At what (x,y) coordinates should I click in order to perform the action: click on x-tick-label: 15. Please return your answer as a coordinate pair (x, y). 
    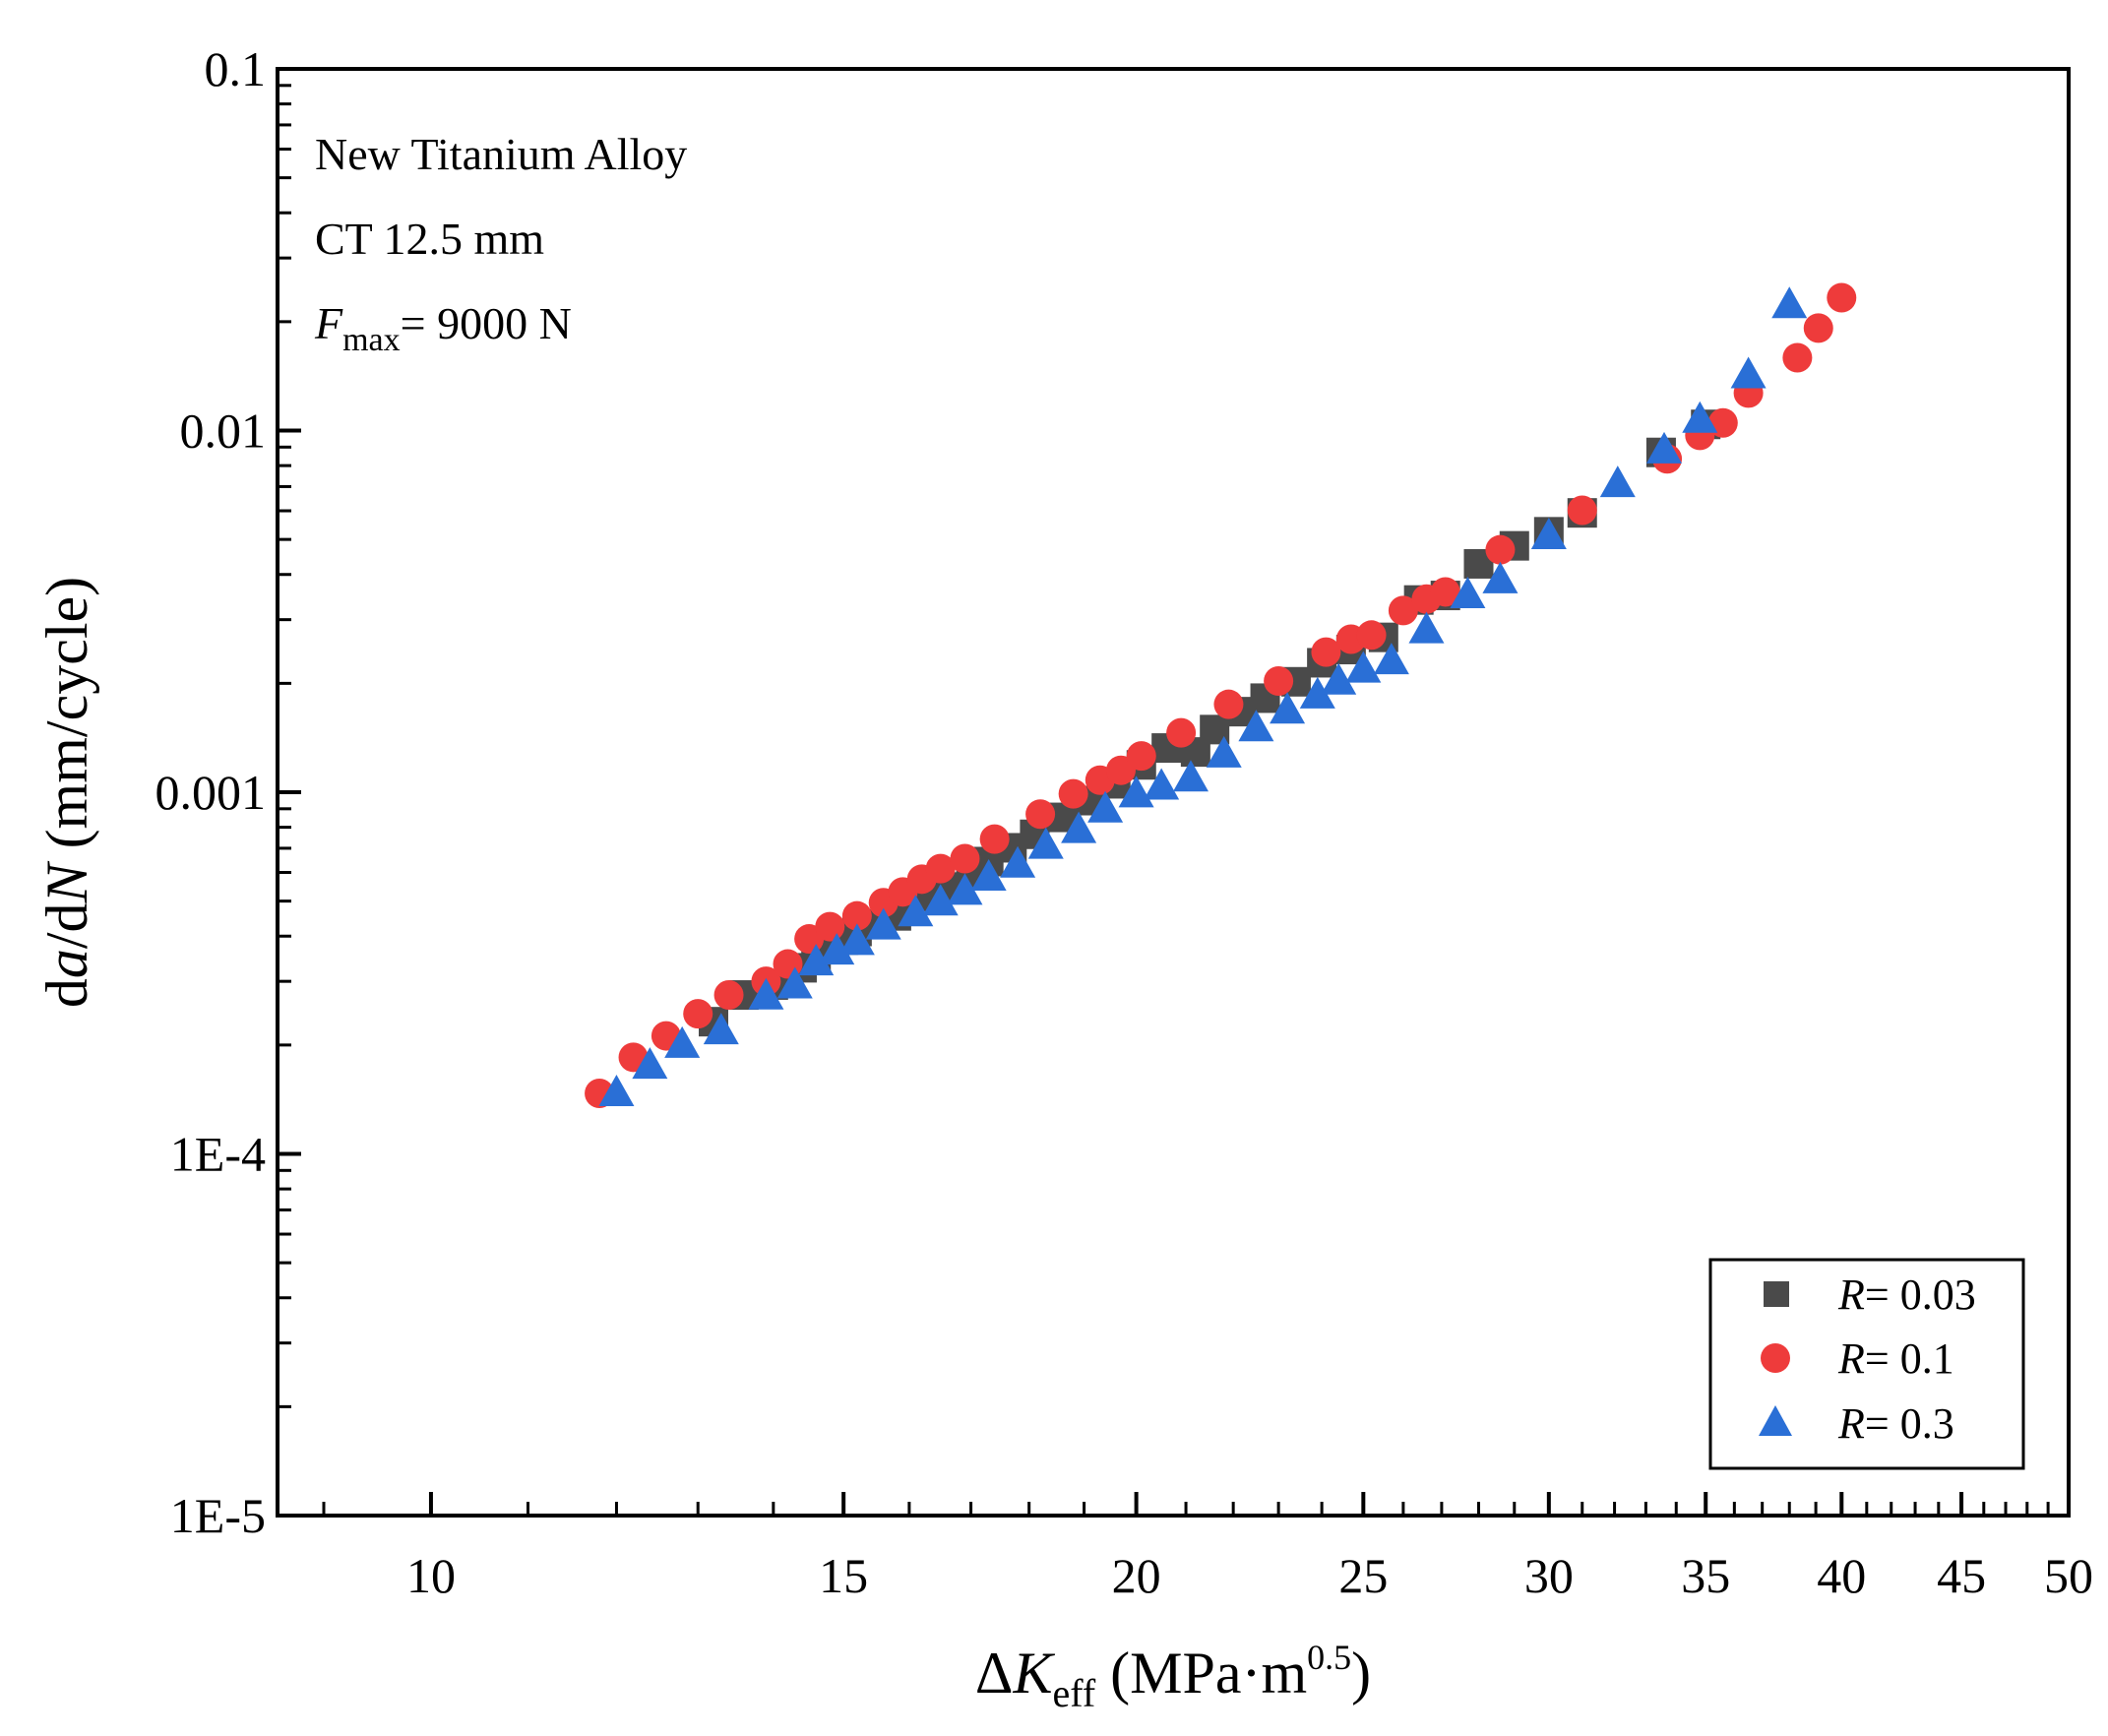
    Looking at the image, I should click on (843, 1575).